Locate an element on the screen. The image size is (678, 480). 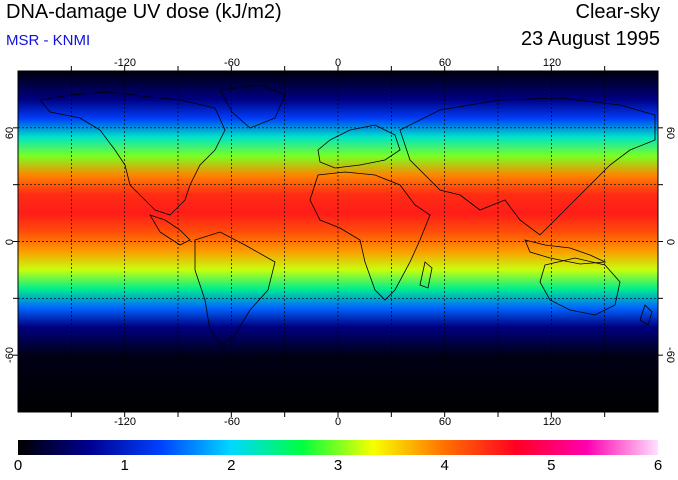
lon-tick-label-top: 0 is located at coordinates (338, 63).